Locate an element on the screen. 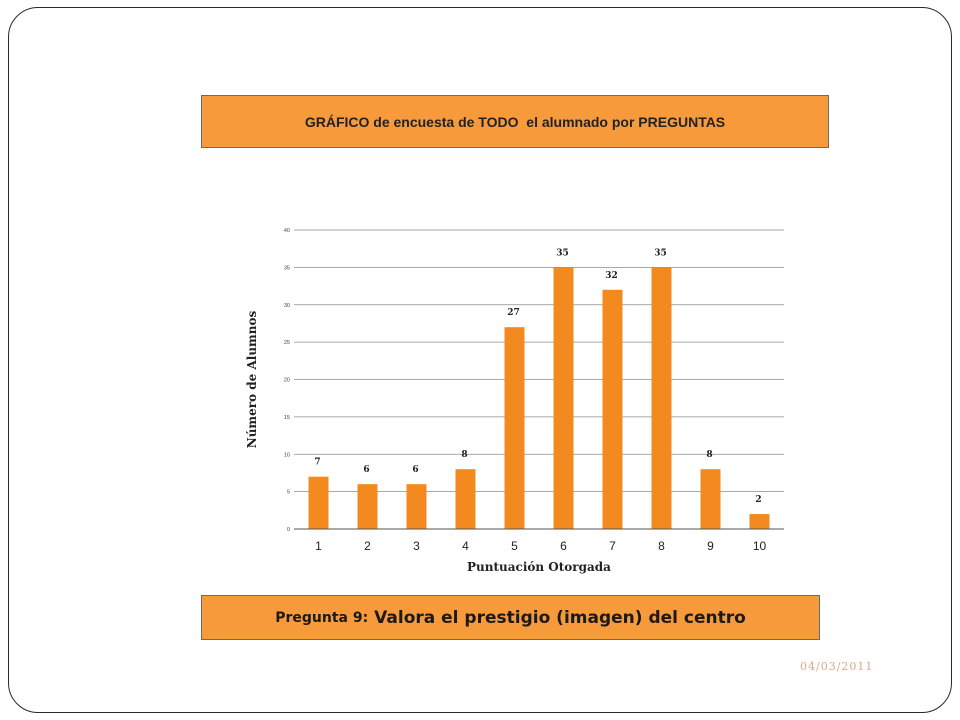 This screenshot has width=960, height=720. y-tick-label: 25 is located at coordinates (287, 343).